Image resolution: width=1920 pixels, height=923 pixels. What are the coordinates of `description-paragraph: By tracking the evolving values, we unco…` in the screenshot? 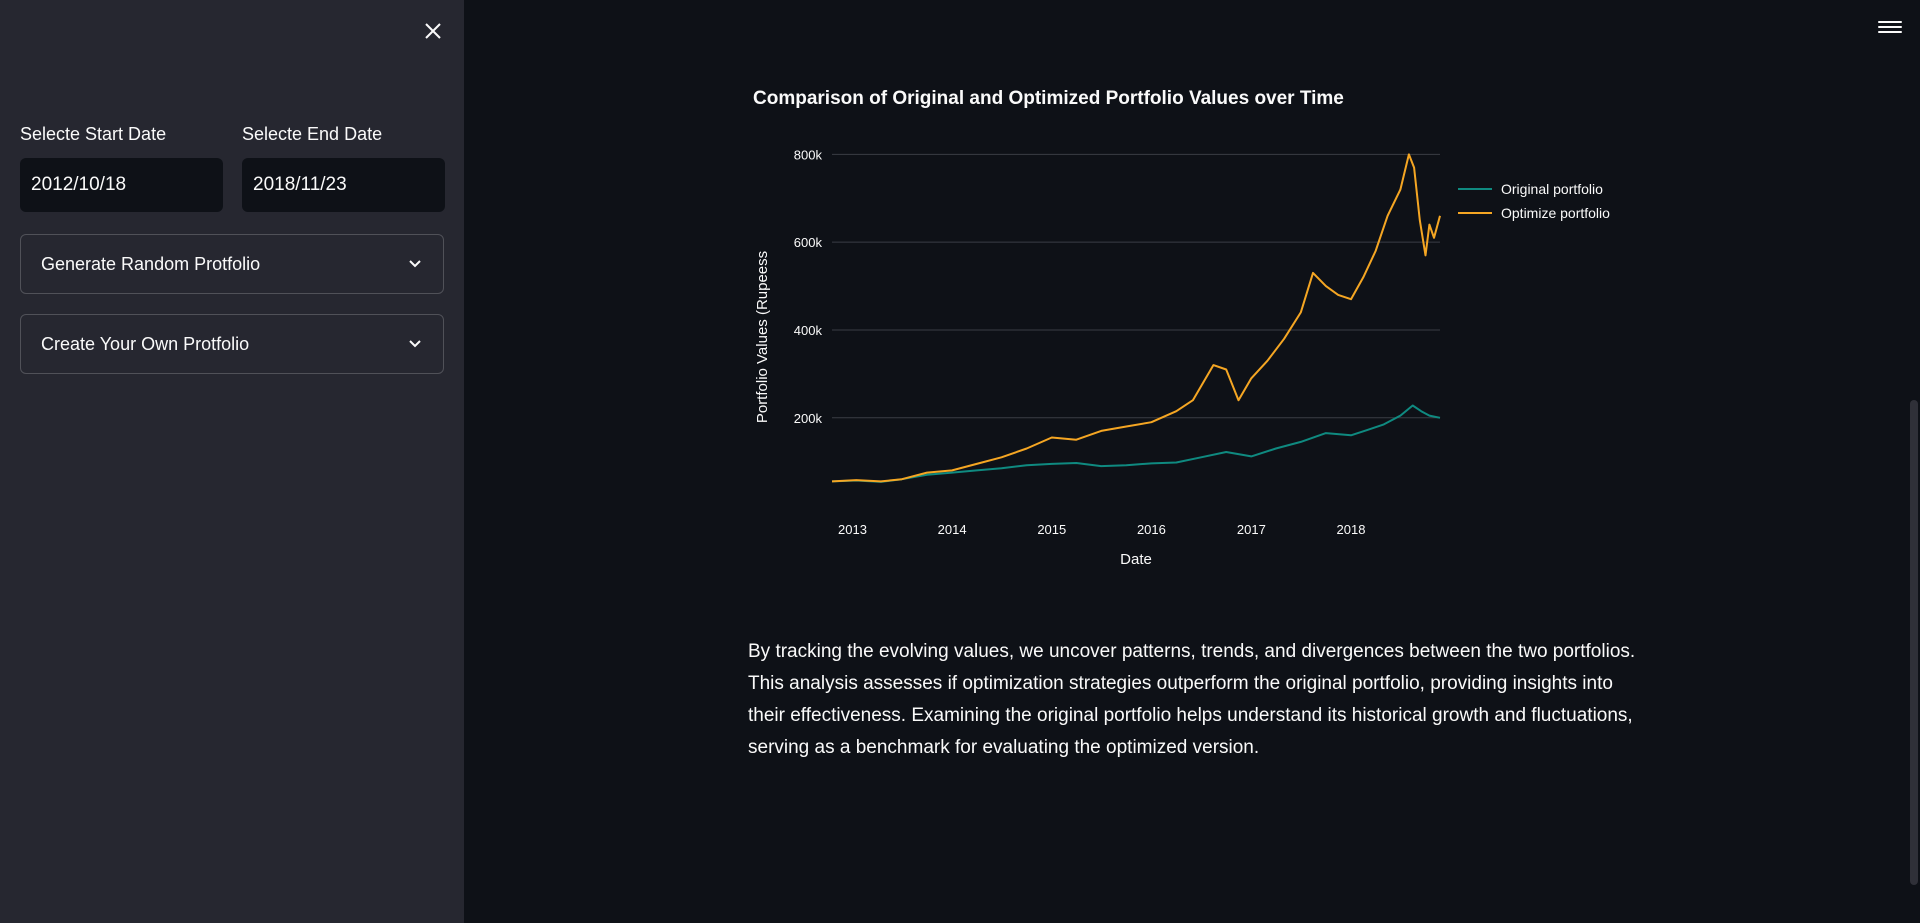 It's located at (1192, 699).